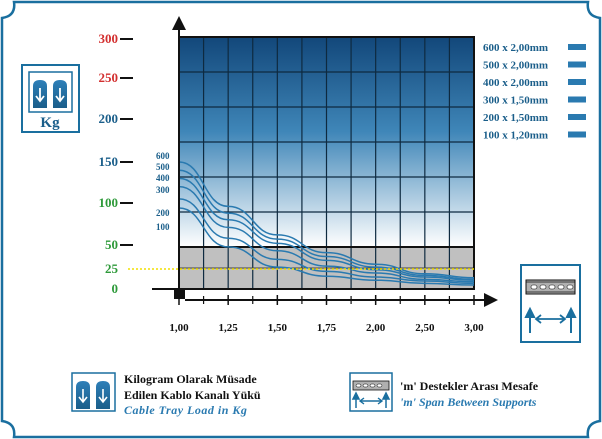  Describe the element at coordinates (93, 395) in the screenshot. I see `load-caption-icon` at that location.